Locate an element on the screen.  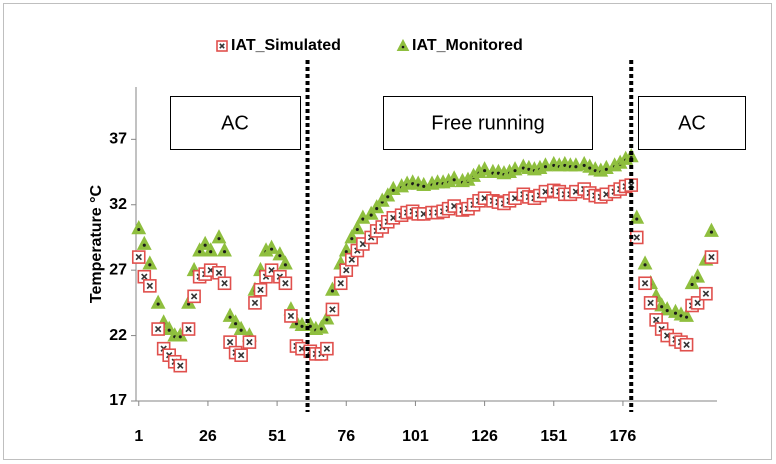
annotation-text: AC is located at coordinates (692, 123).